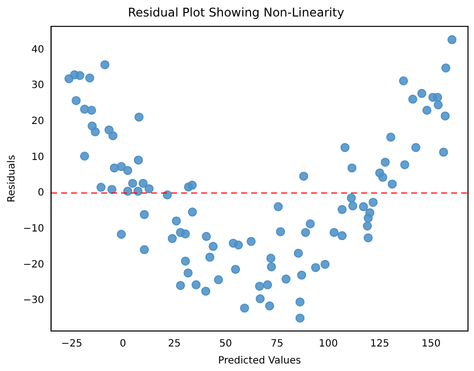 The width and height of the screenshot is (474, 371). I want to click on y-tick-label: −20, so click(33, 264).